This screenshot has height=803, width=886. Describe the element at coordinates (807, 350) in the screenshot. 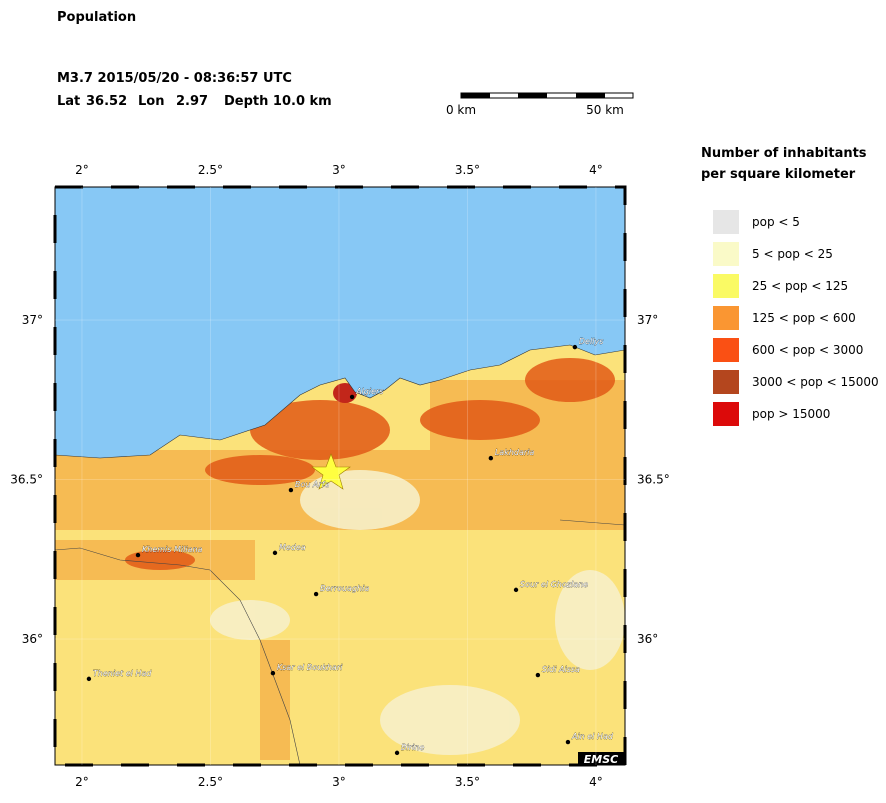

I see `legend-label: 600 < pop < 3000` at that location.